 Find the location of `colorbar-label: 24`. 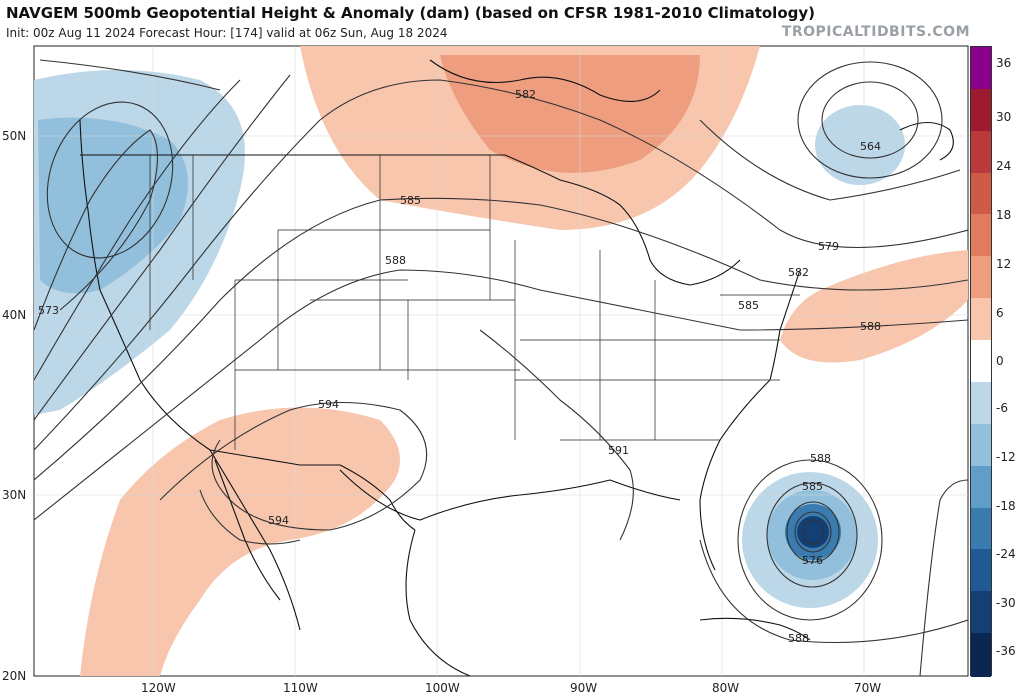

colorbar-label: 24 is located at coordinates (1004, 166).